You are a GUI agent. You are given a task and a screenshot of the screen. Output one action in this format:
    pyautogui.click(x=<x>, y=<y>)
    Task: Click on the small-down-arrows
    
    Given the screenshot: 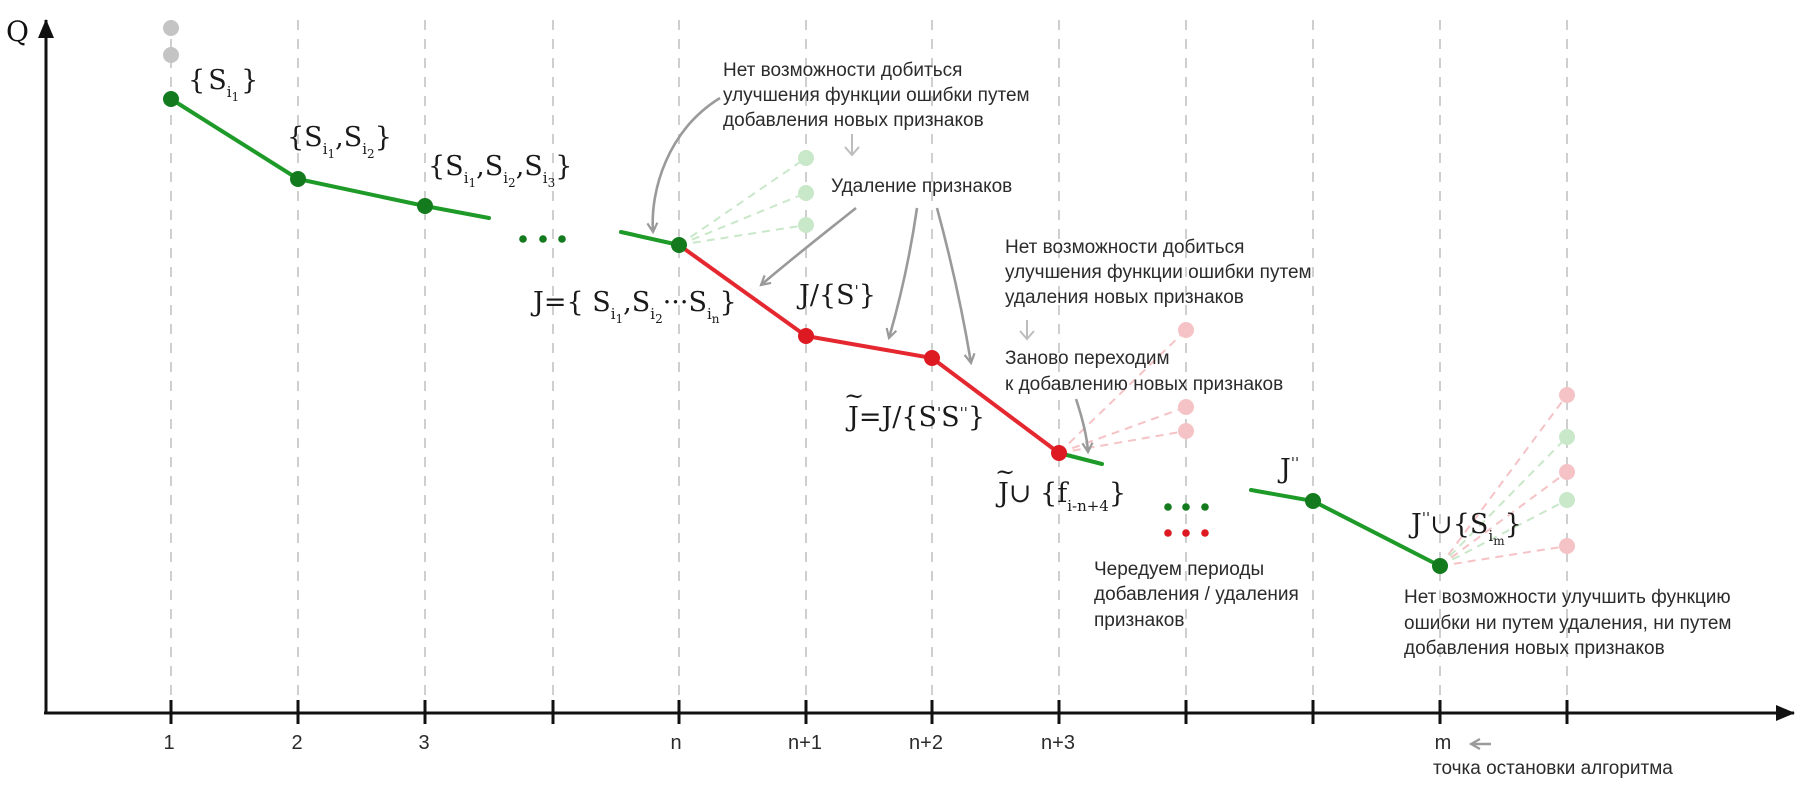 What is the action you would take?
    pyautogui.click(x=939, y=237)
    